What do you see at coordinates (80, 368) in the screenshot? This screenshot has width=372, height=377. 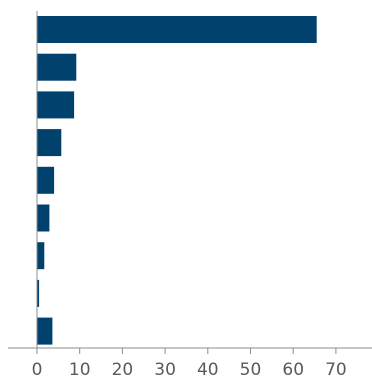 I see `x-tick-label-1: 10` at bounding box center [80, 368].